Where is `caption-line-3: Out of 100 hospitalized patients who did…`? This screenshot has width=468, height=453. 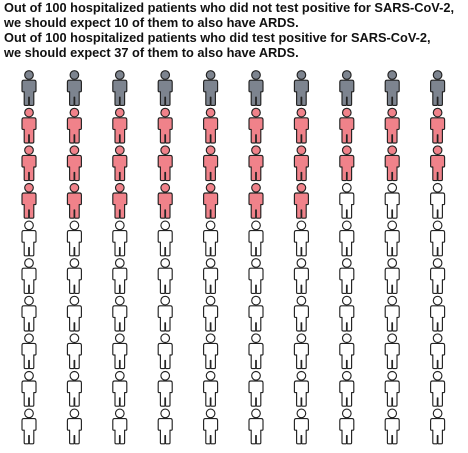
caption-line-3: Out of 100 hospitalized patients who did… is located at coordinates (217, 37).